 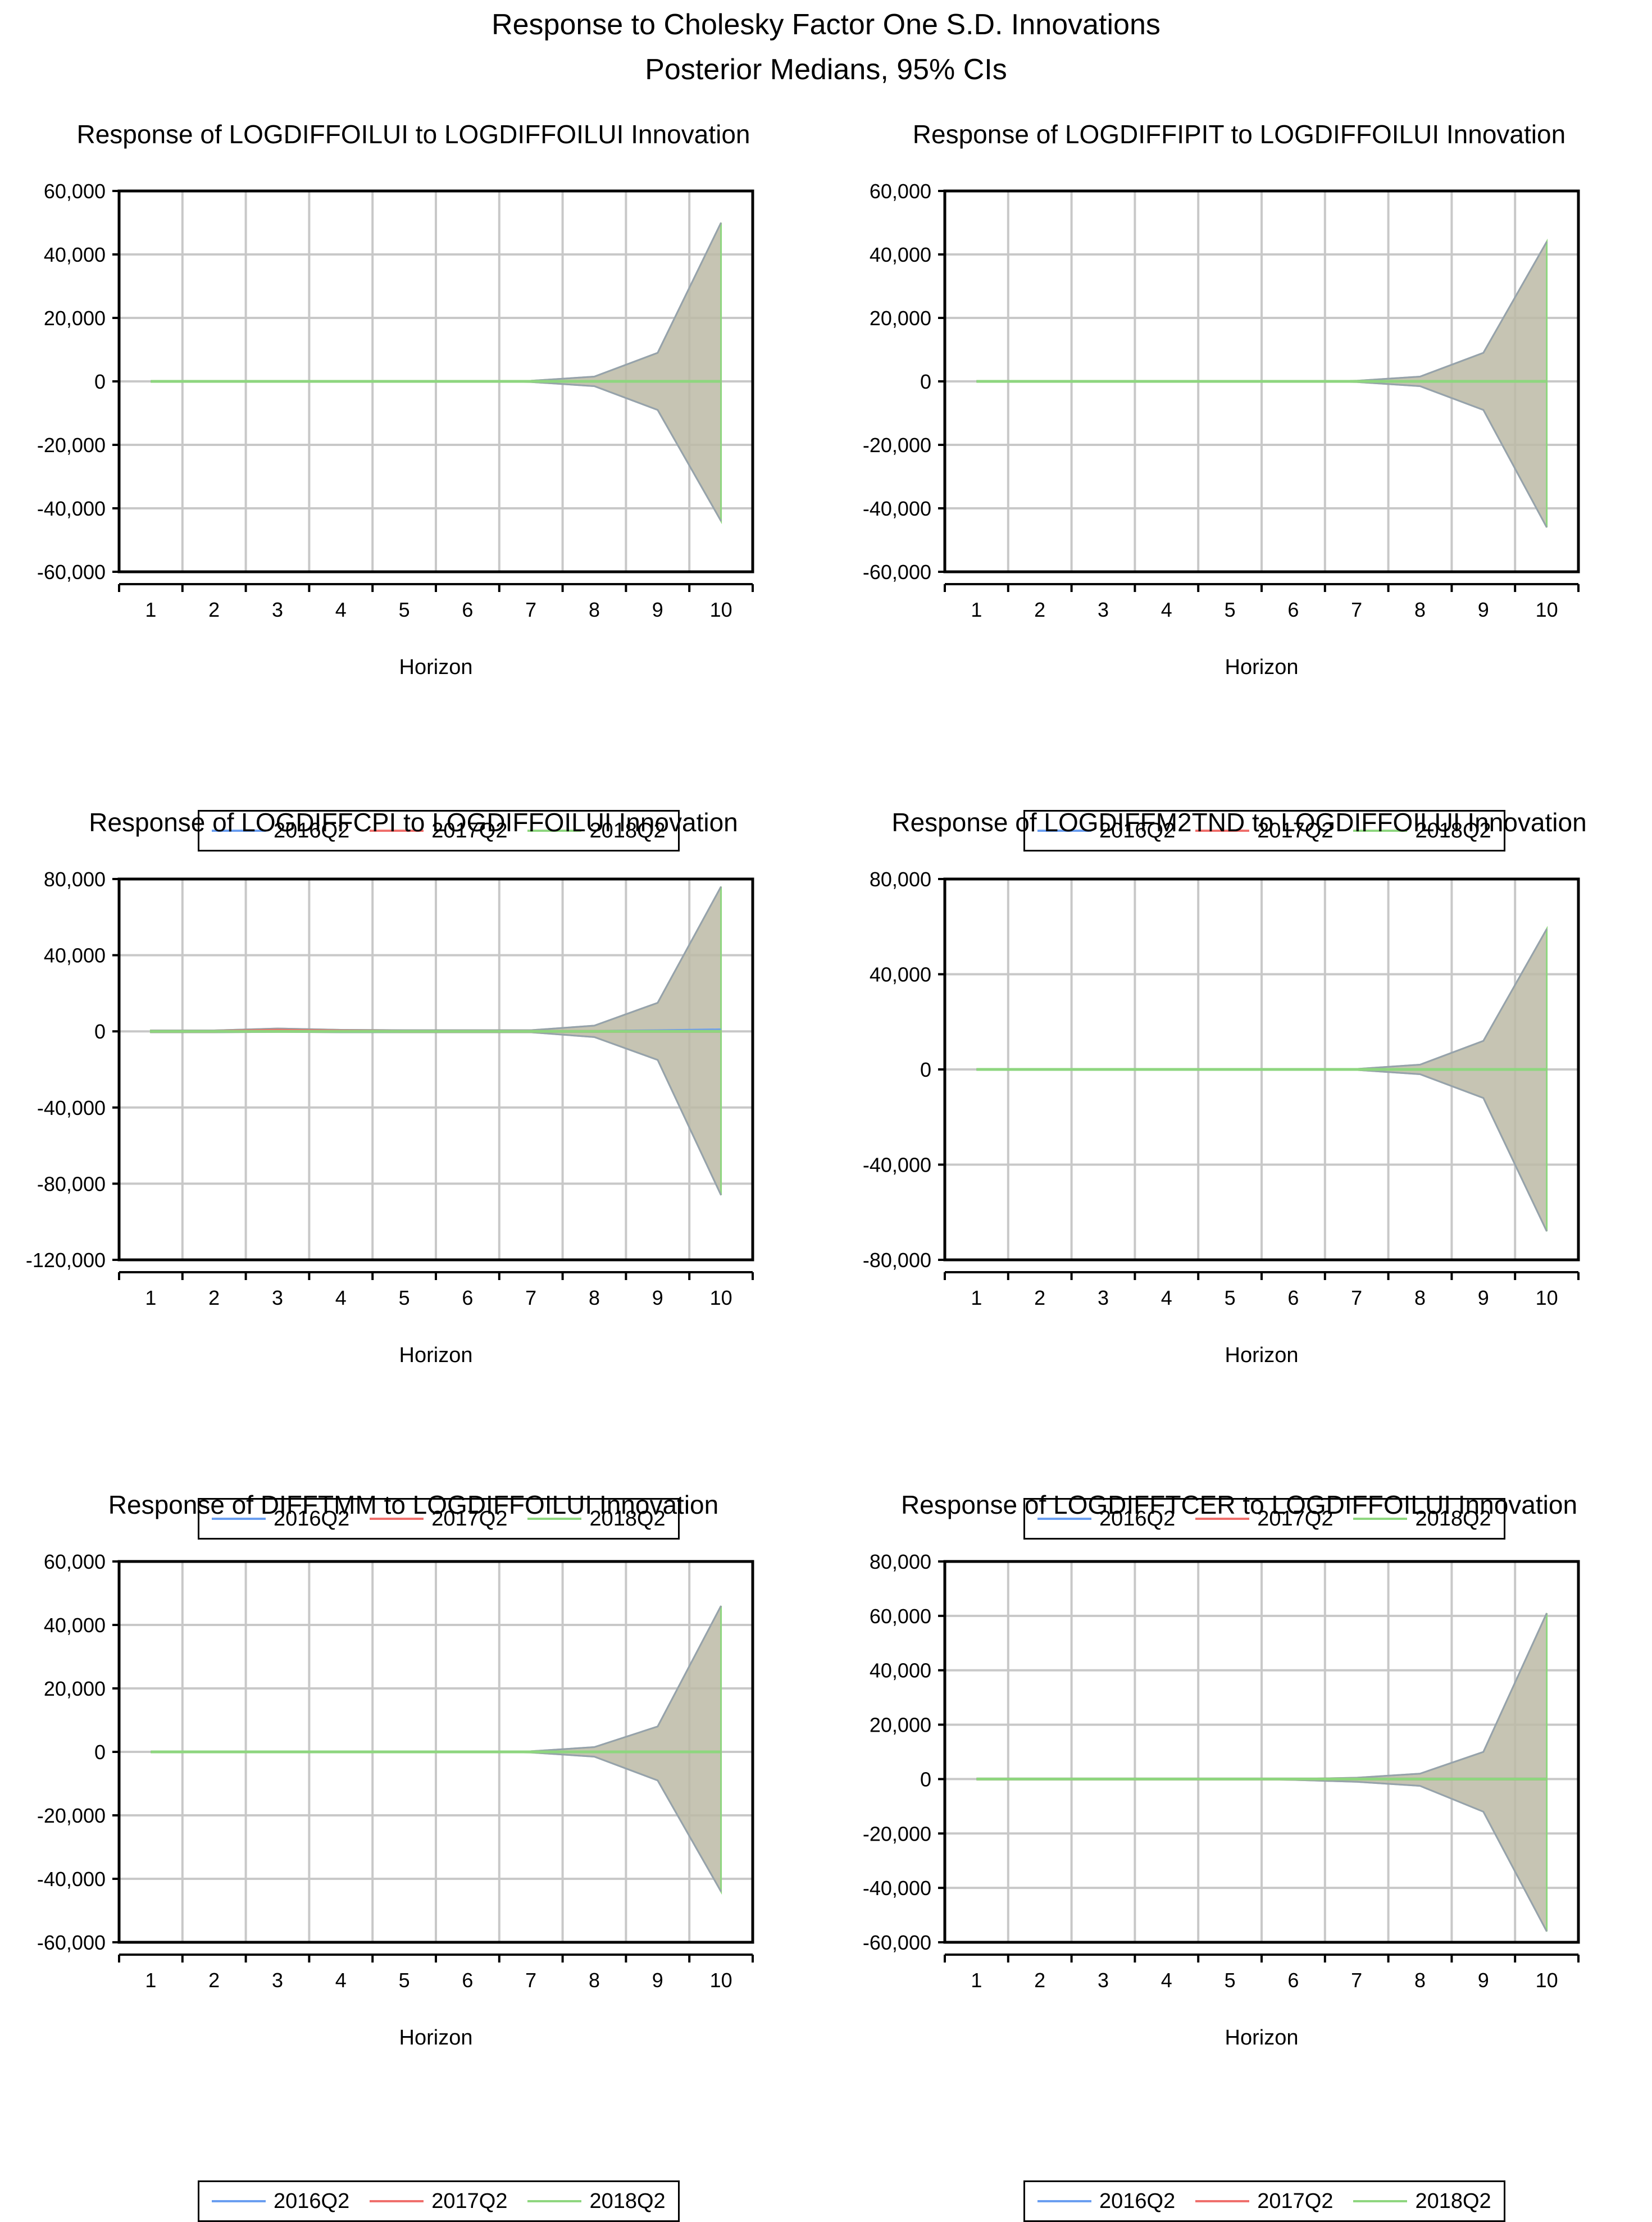 What do you see at coordinates (826, 69) in the screenshot?
I see `chart-subtitle: Posterior Medians, 95% CIs` at bounding box center [826, 69].